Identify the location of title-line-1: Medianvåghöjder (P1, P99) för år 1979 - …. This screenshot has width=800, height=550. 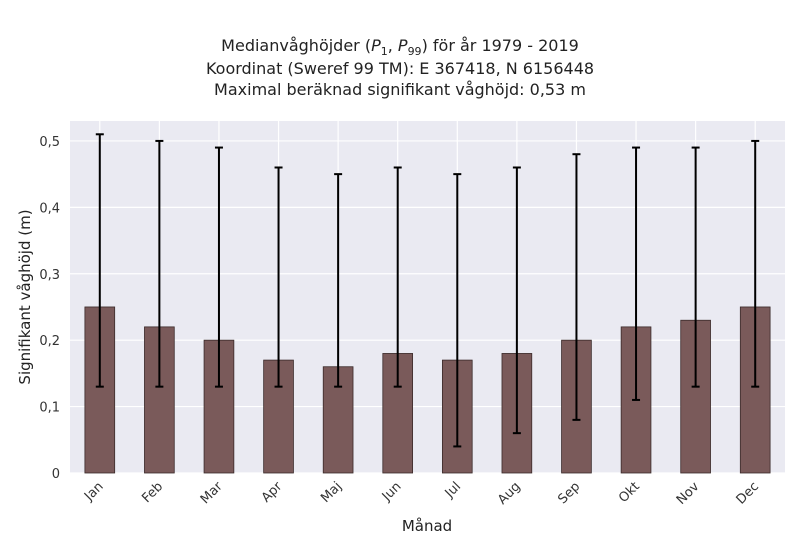
(400, 47).